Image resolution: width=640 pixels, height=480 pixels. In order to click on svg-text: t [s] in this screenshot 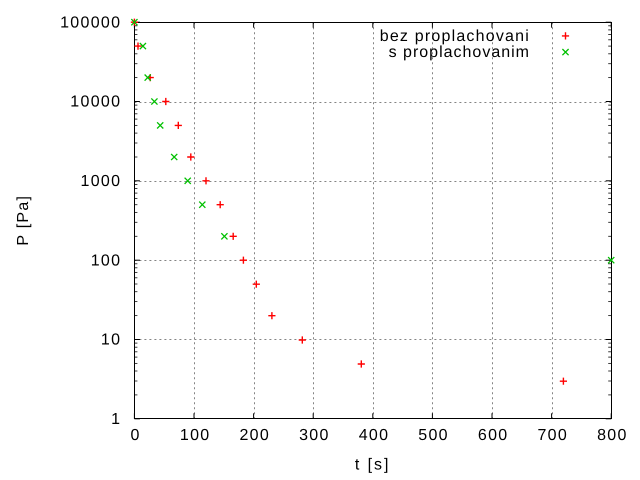, I will do `click(373, 464)`.